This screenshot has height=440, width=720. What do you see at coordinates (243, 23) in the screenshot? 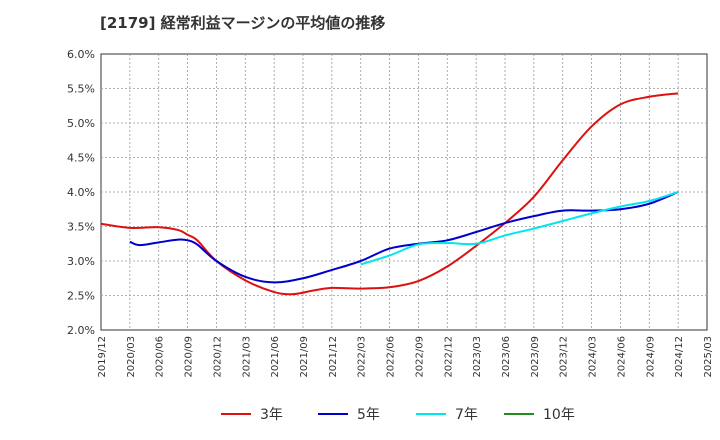
I see `chart-title: [2179] 経常利益マージンの平均値の推移` at bounding box center [243, 23].